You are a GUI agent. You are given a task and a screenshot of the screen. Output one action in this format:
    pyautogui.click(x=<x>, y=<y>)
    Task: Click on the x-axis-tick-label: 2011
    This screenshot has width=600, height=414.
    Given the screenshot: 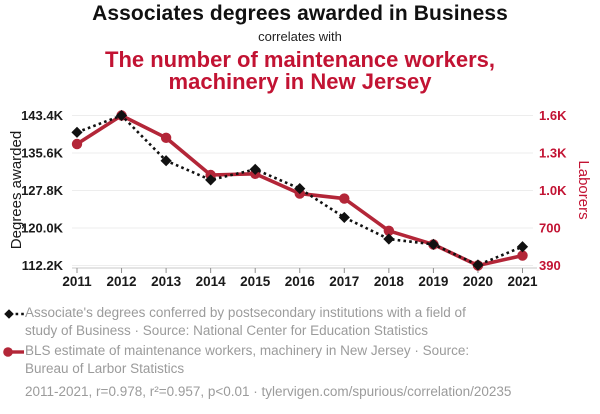 What is the action you would take?
    pyautogui.click(x=77, y=281)
    